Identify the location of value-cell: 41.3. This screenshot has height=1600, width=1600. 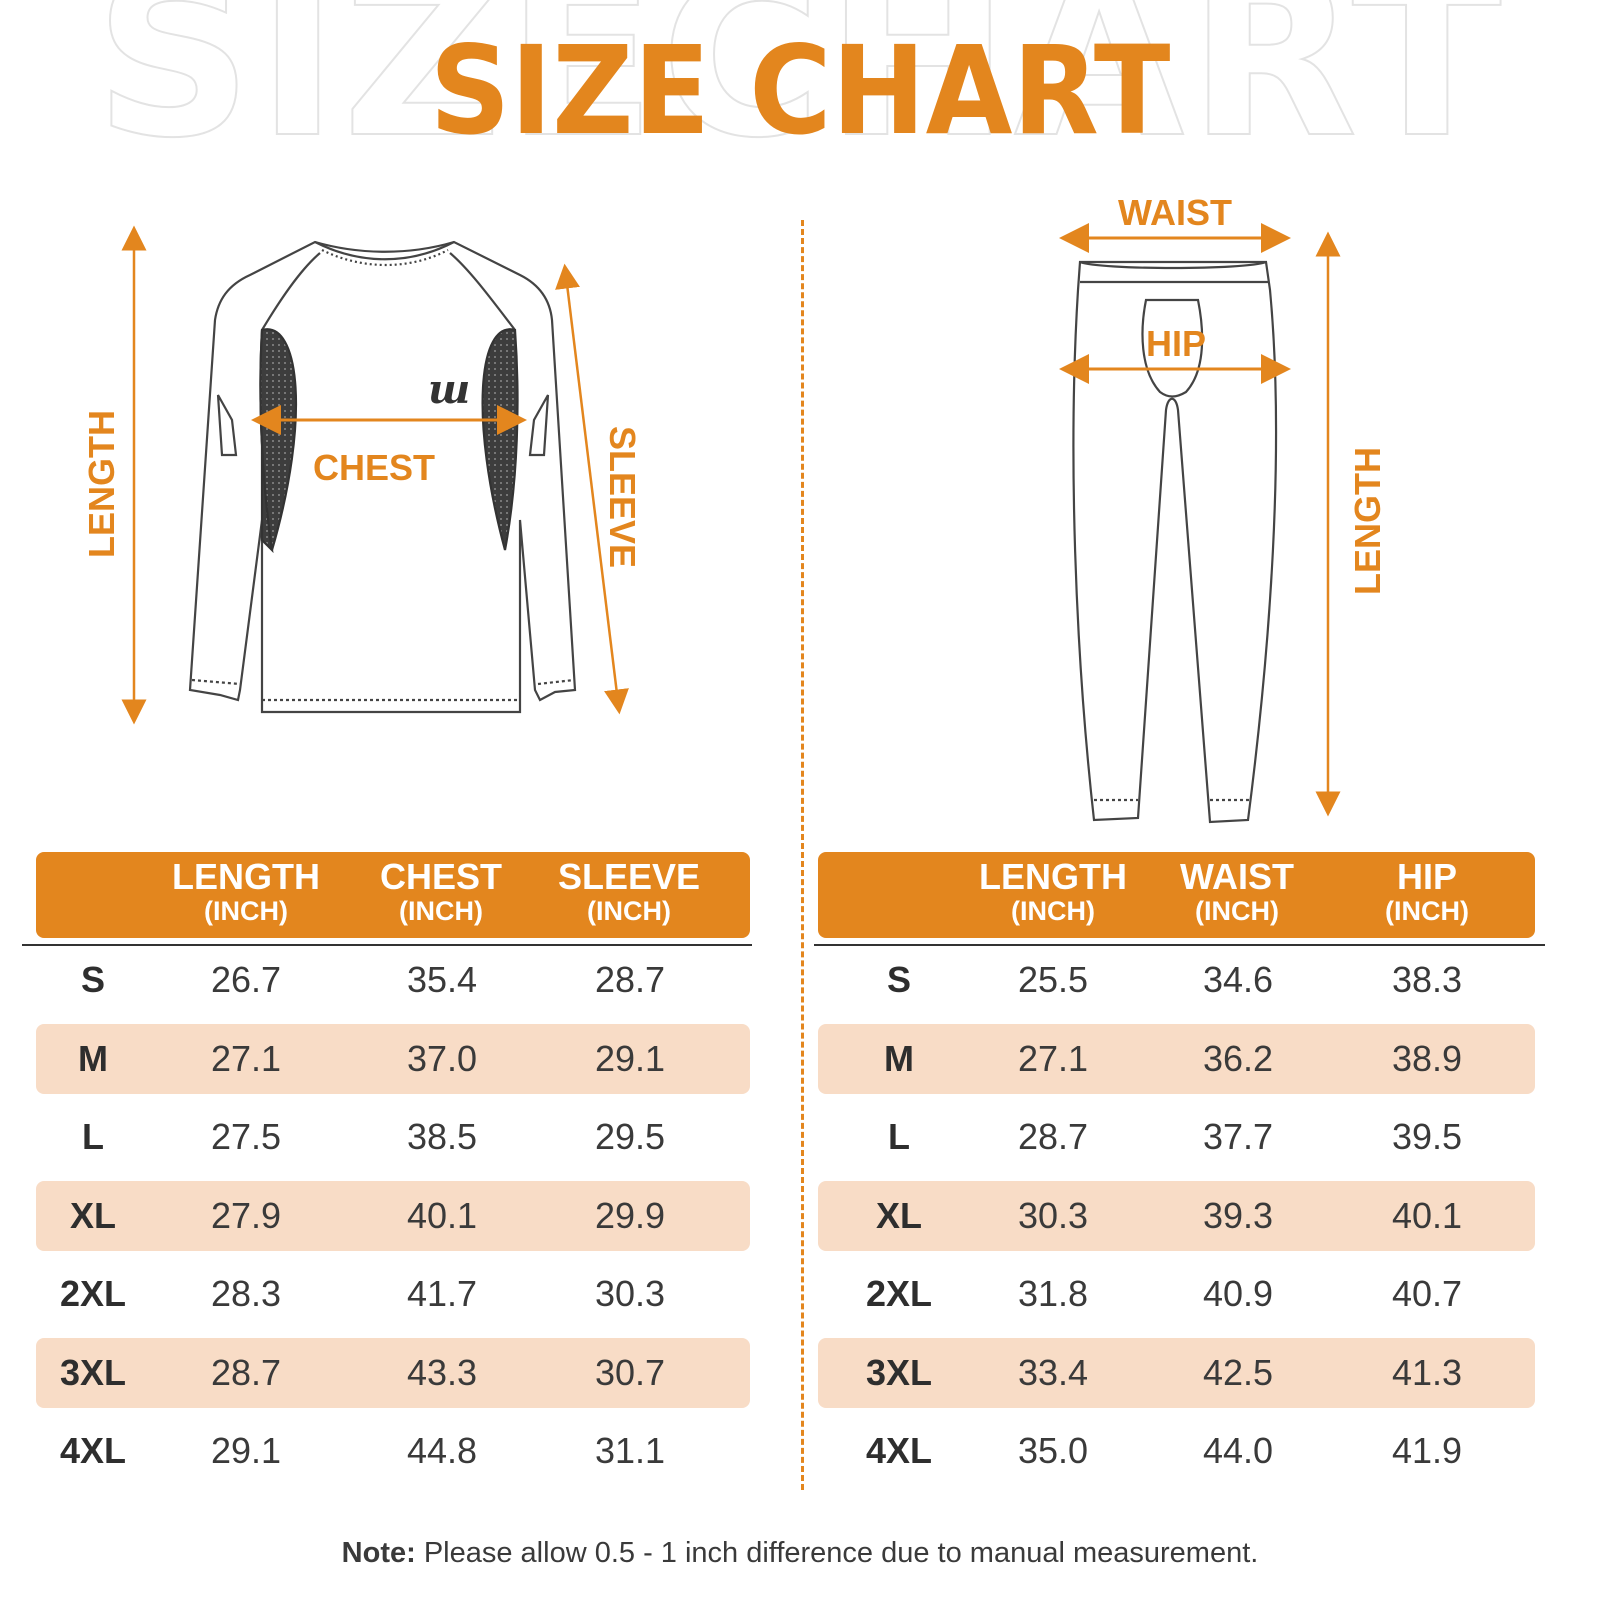
(1427, 1372).